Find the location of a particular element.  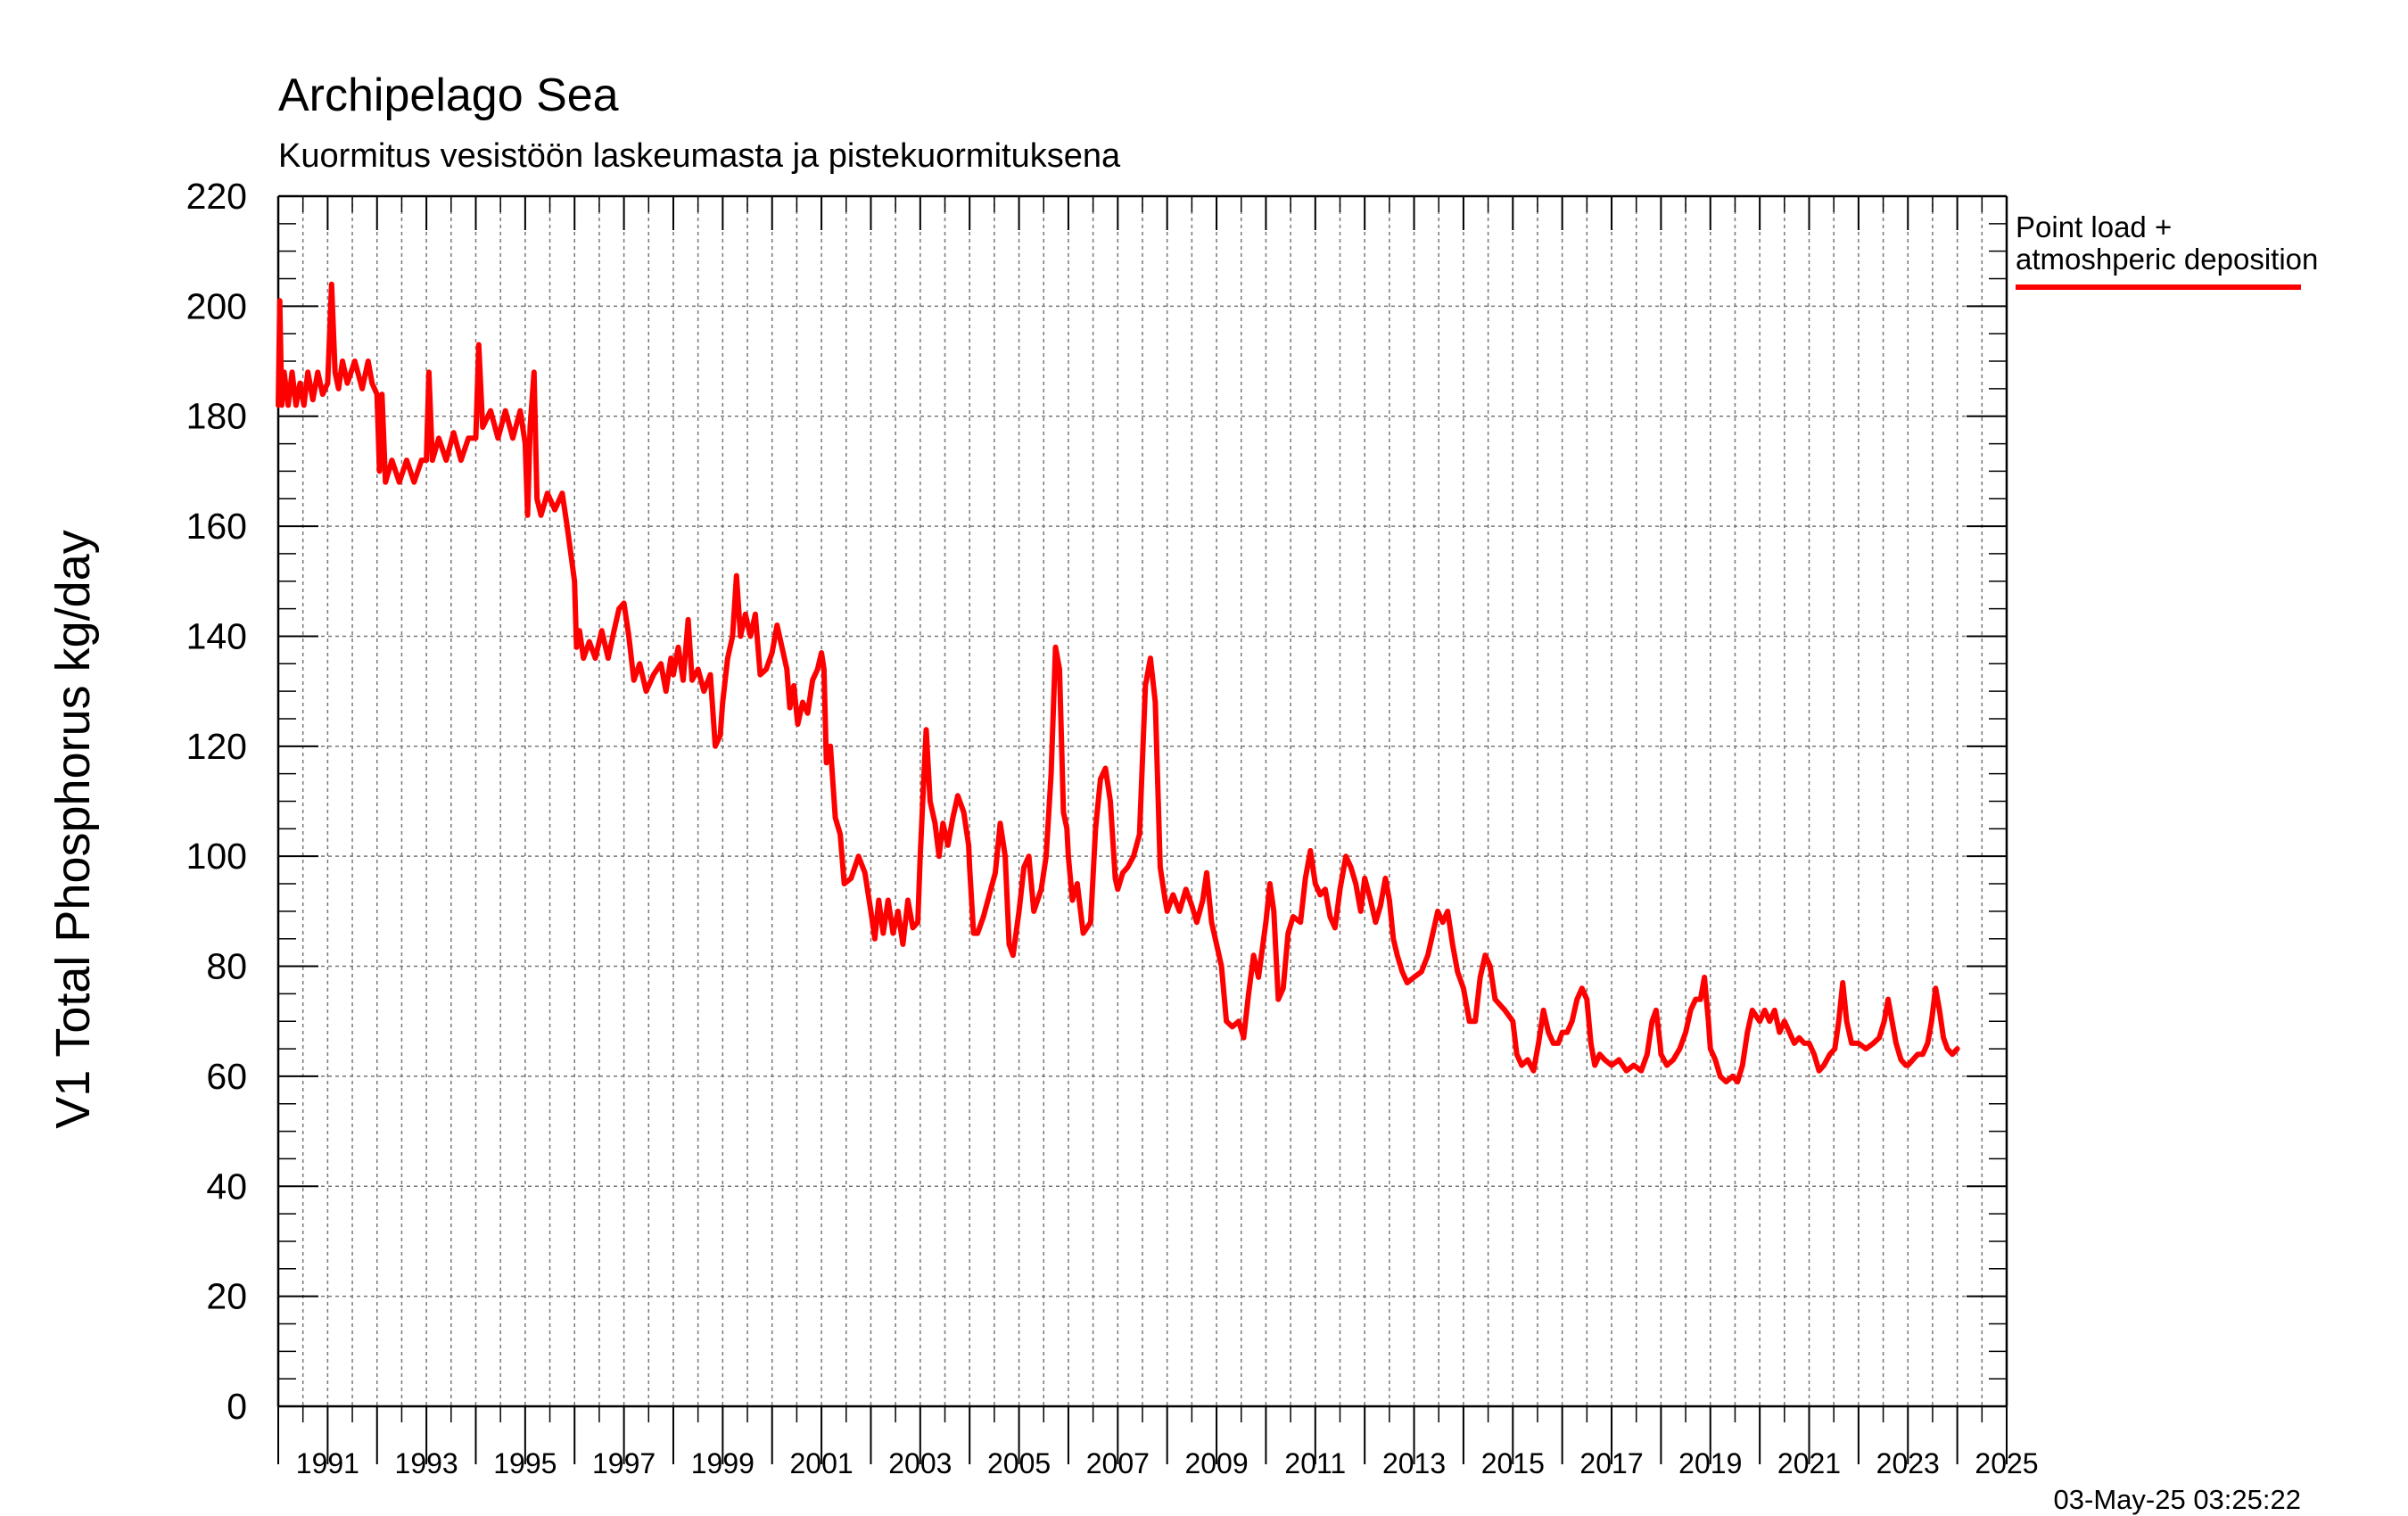

x-tick-label: 2001 is located at coordinates (821, 1463).